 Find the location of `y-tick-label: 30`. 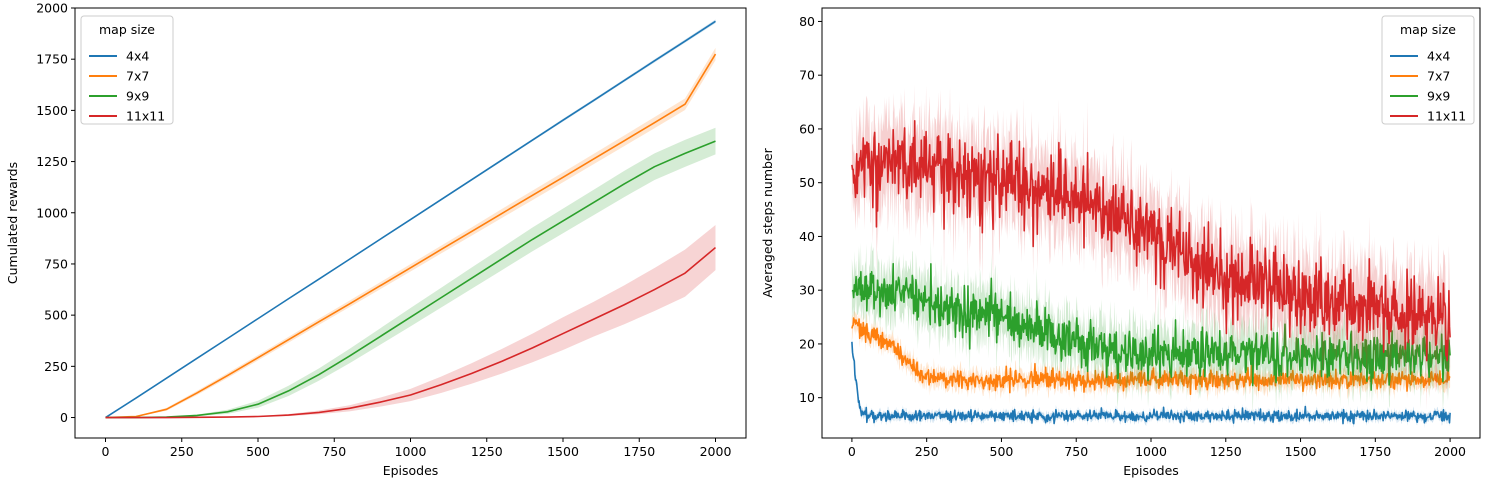

y-tick-label: 30 is located at coordinates (807, 290).